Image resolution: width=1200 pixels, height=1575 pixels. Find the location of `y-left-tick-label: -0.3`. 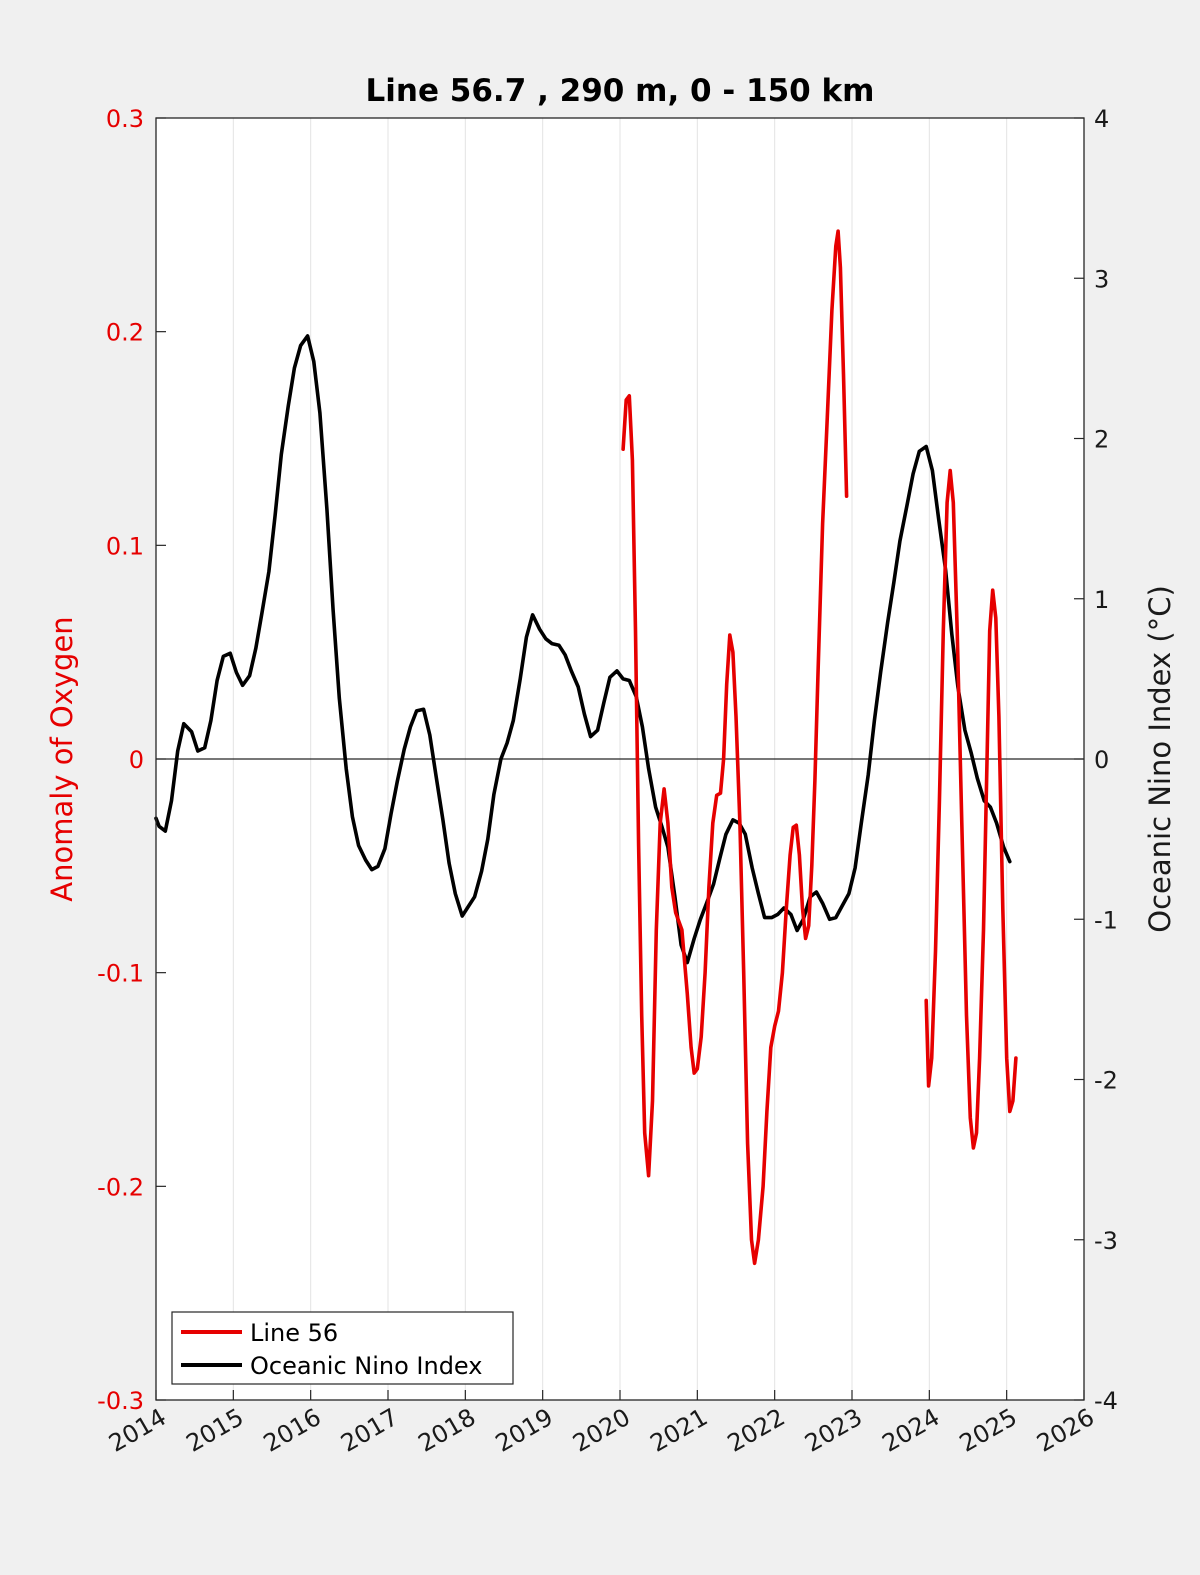

y-left-tick-label: -0.3 is located at coordinates (120, 1401).